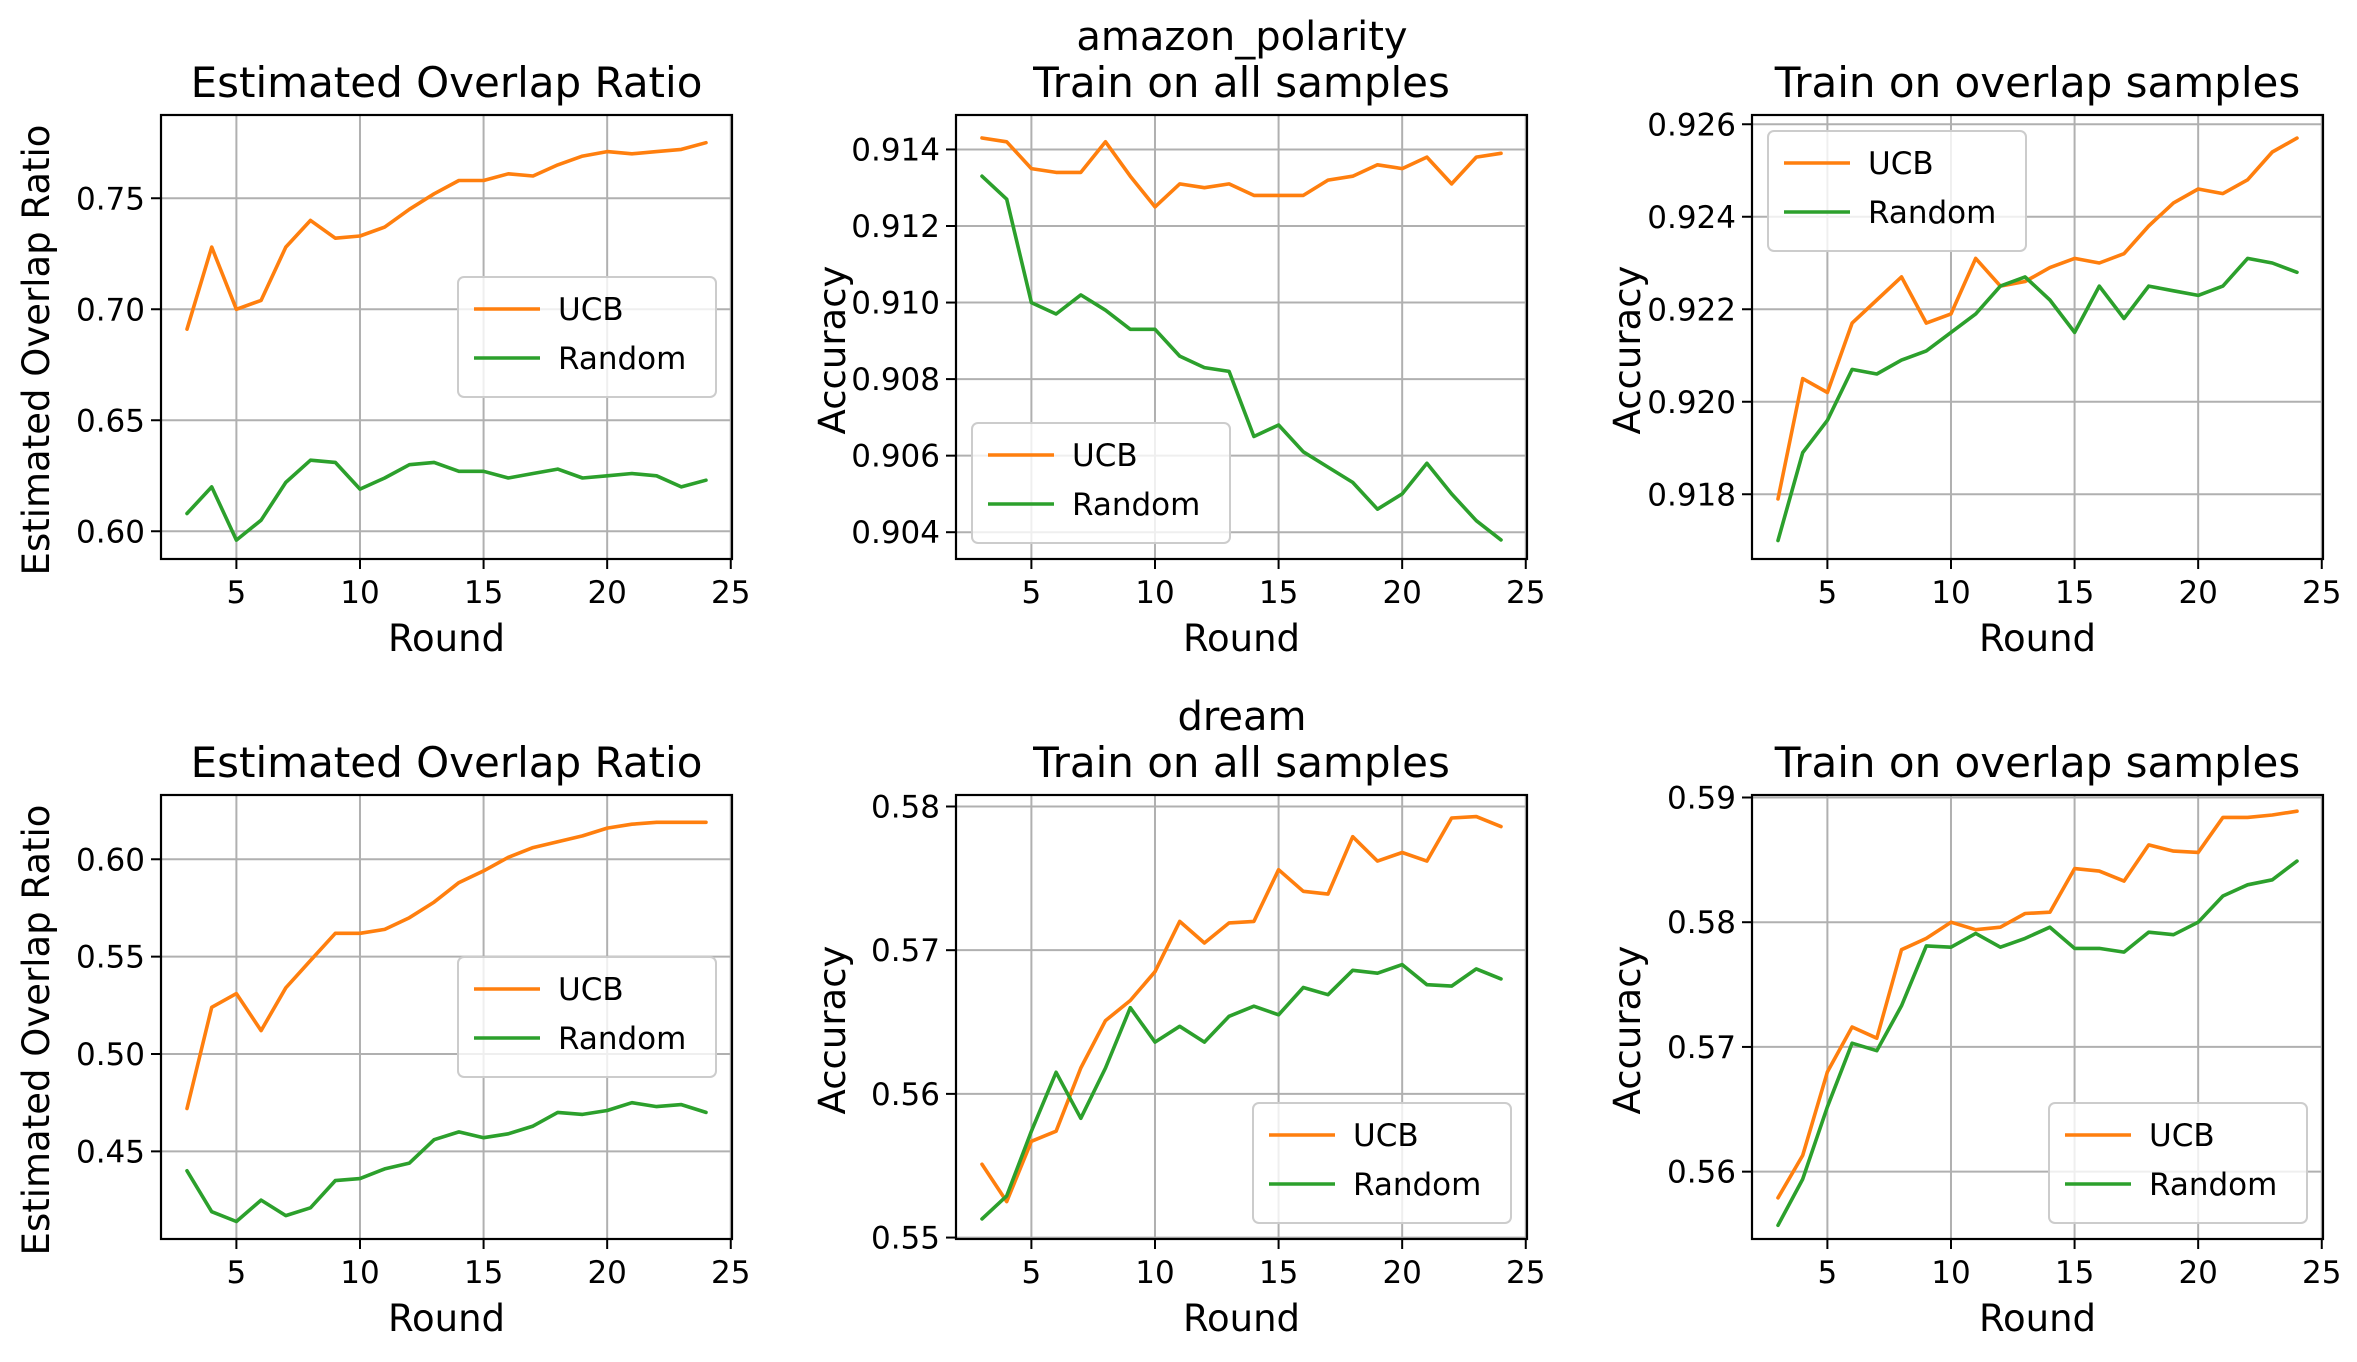 This screenshot has width=2357, height=1362. What do you see at coordinates (895, 304) in the screenshot?
I see `y-tick-label: 0.910` at bounding box center [895, 304].